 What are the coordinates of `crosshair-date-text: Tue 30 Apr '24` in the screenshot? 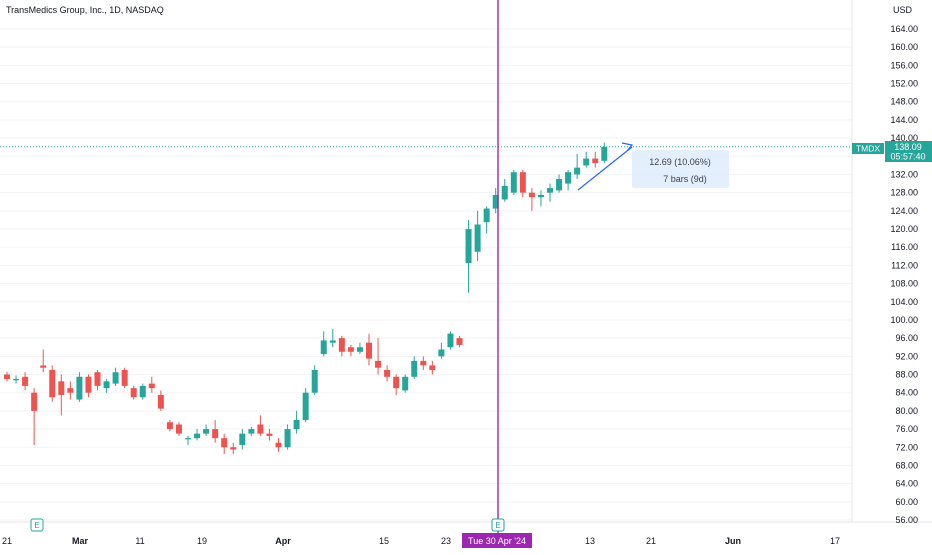 It's located at (497, 541).